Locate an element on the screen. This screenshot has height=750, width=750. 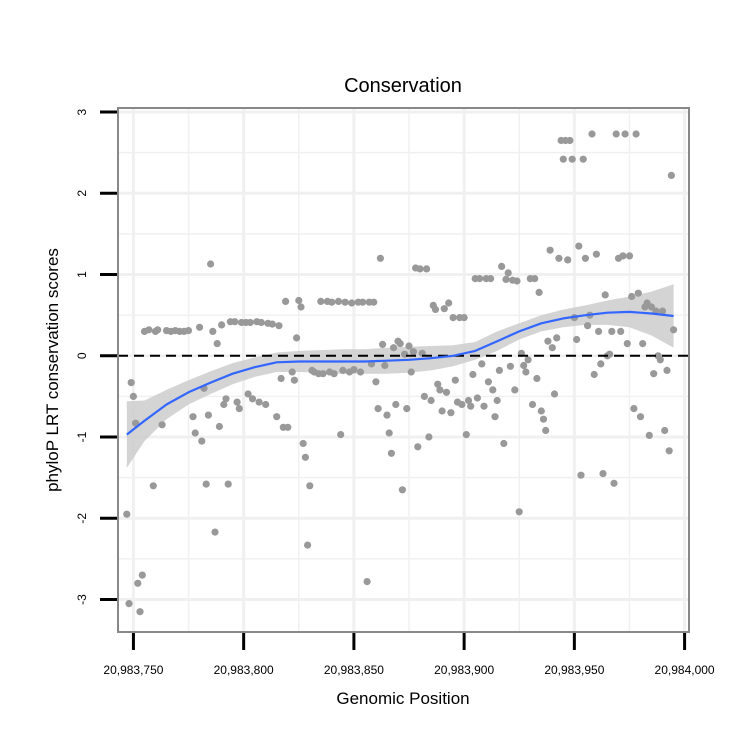
x-tick-label: 20,983,800 is located at coordinates (244, 670).